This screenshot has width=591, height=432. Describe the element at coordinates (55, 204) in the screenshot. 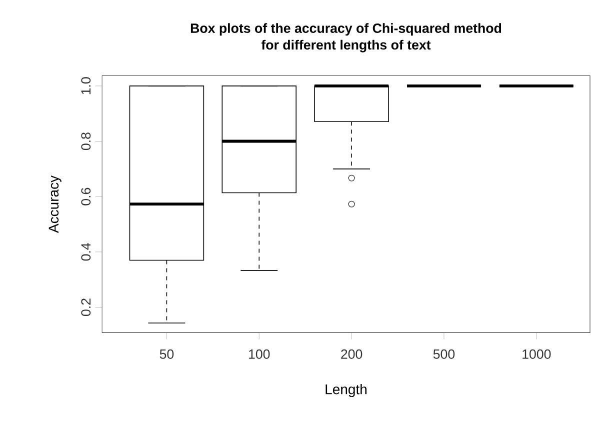

I see `y-axis-title: Accuracy` at that location.